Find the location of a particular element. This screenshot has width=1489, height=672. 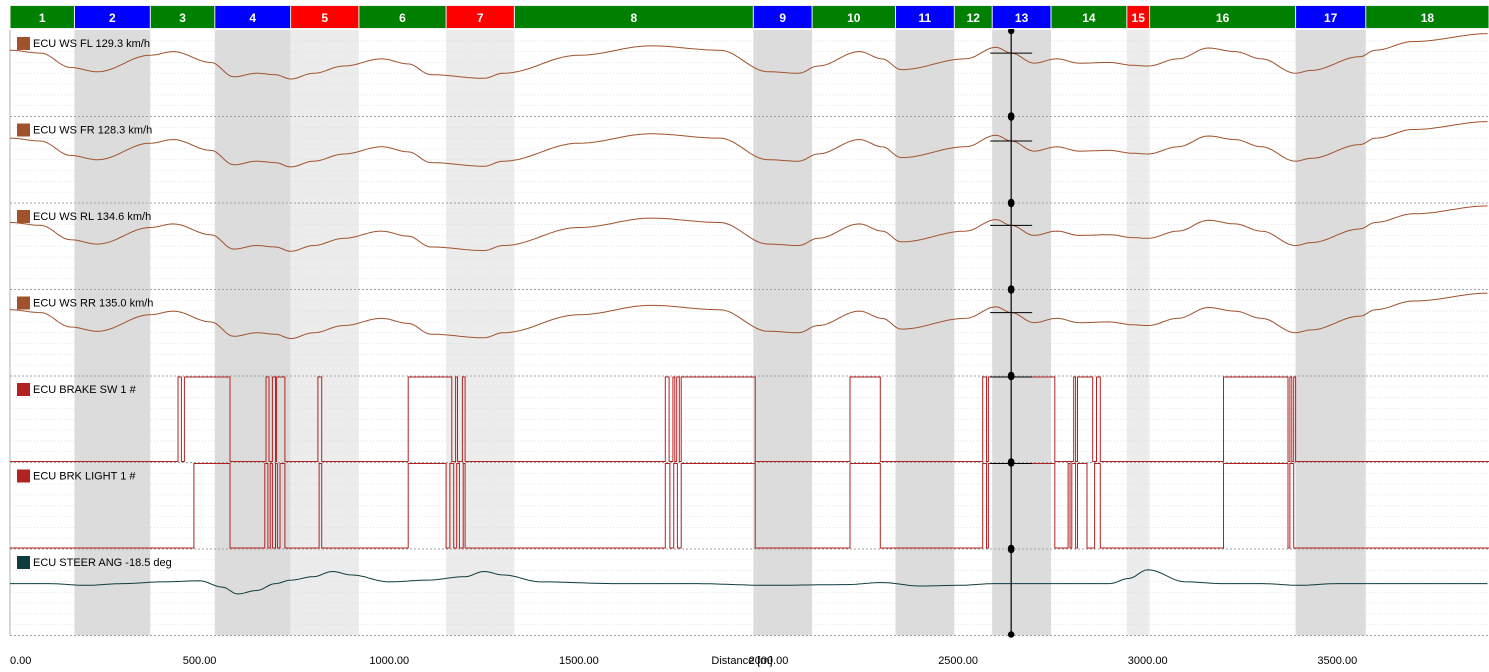

cursor-line is located at coordinates (1011, 332).